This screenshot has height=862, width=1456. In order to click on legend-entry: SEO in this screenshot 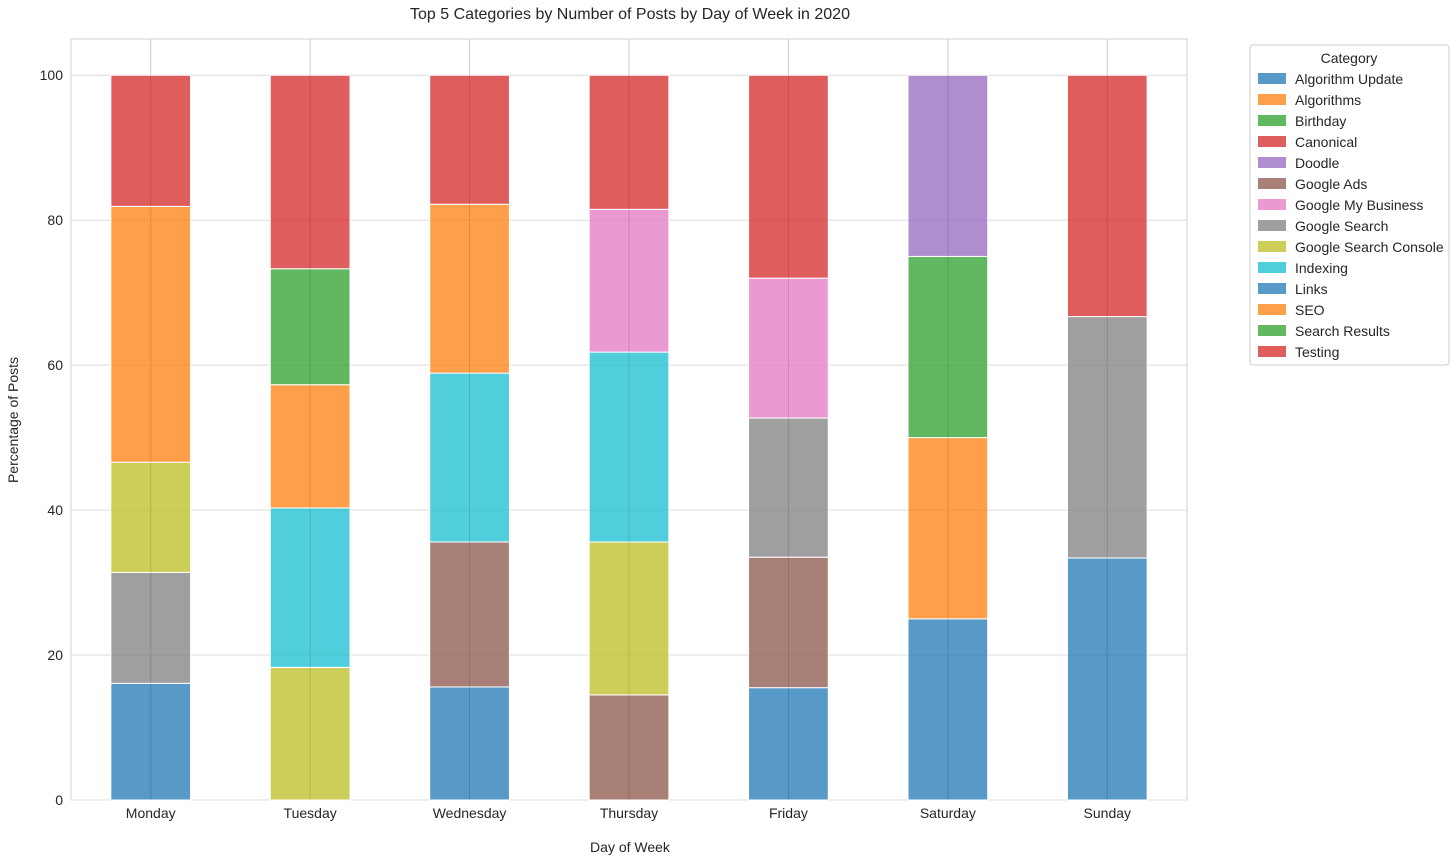, I will do `click(1310, 310)`.